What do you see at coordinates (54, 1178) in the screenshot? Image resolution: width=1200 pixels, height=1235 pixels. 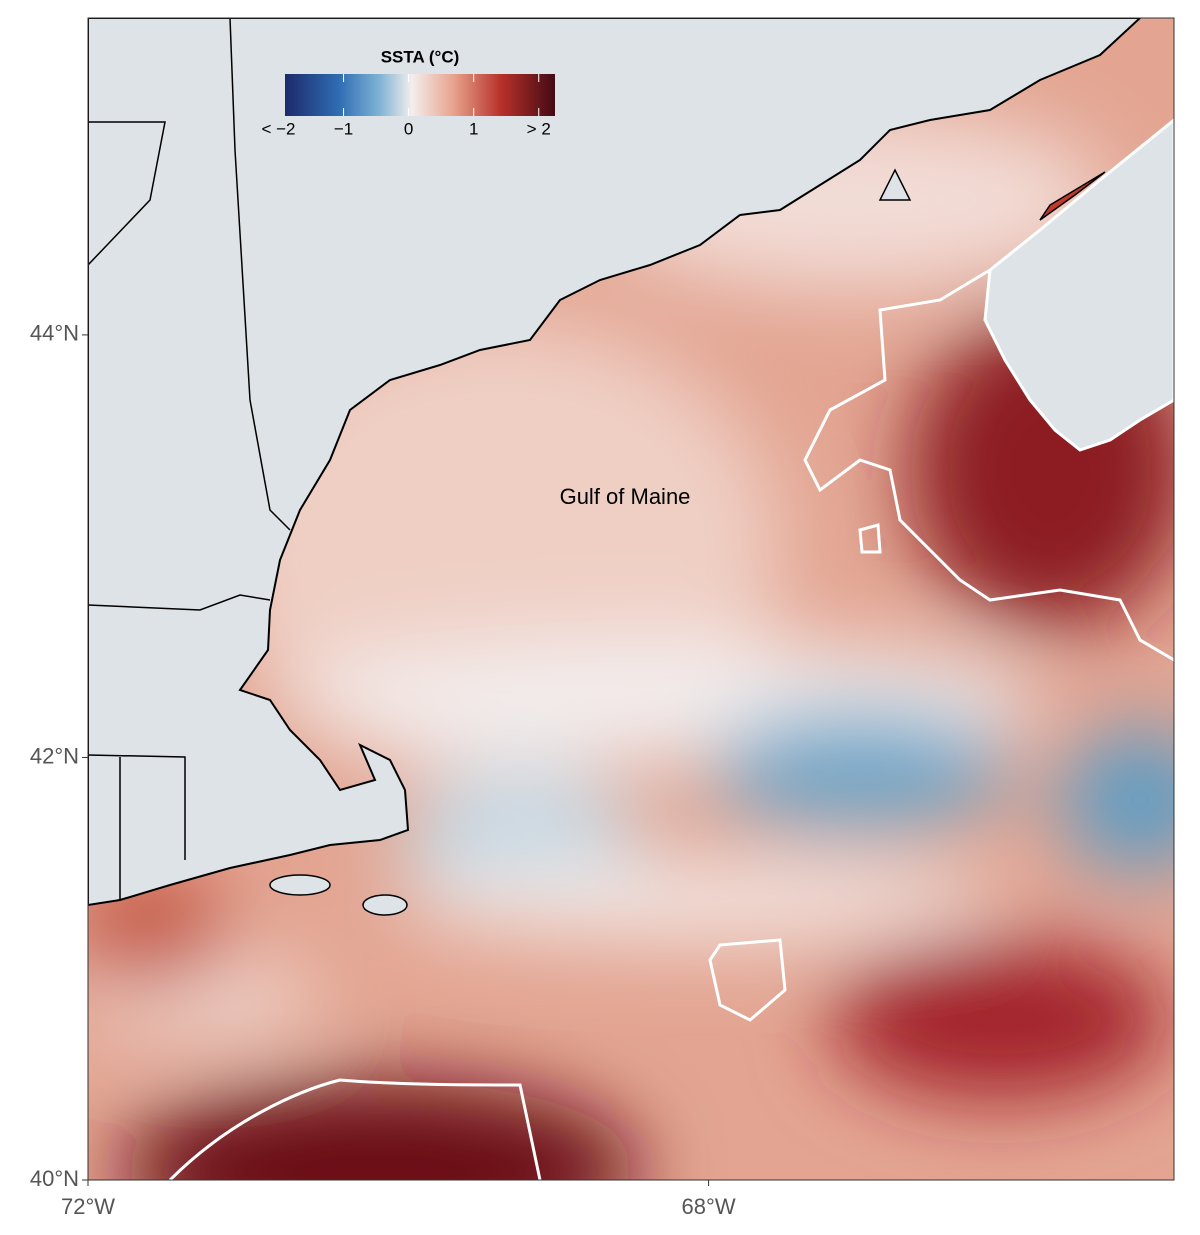 I see `y-tick-label: 40°N` at bounding box center [54, 1178].